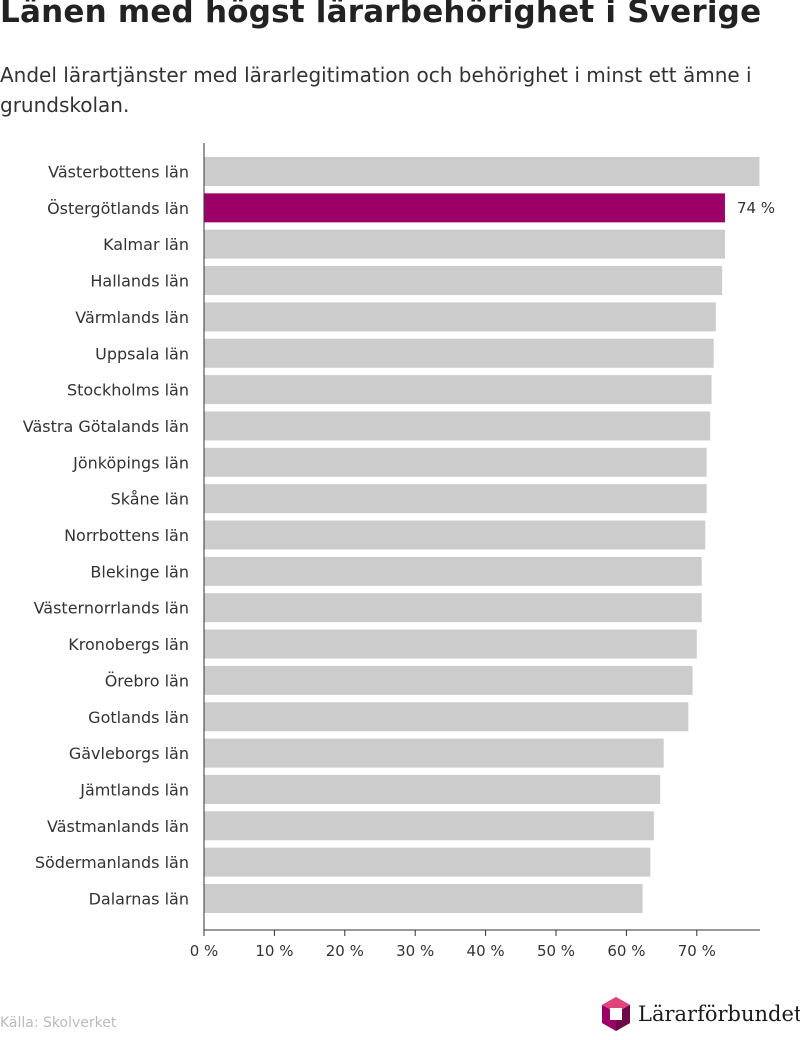 This screenshot has width=800, height=1040. I want to click on publisher-logo: Lärarförbundet, so click(700, 1014).